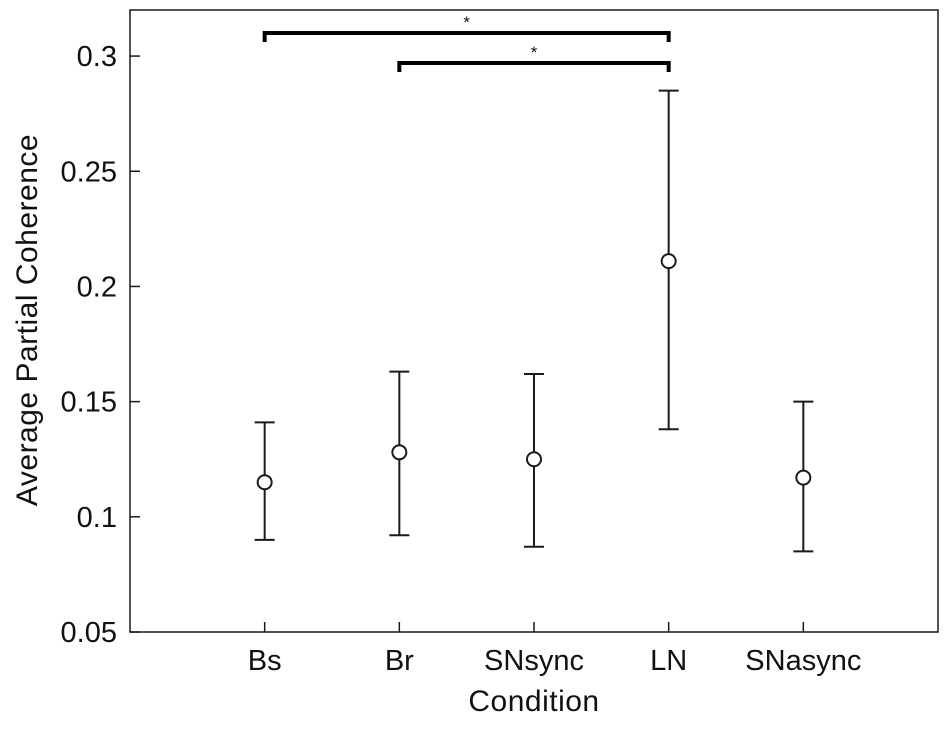 The image size is (945, 729). I want to click on y-axis-label: Average Partial Coherence, so click(27, 320).